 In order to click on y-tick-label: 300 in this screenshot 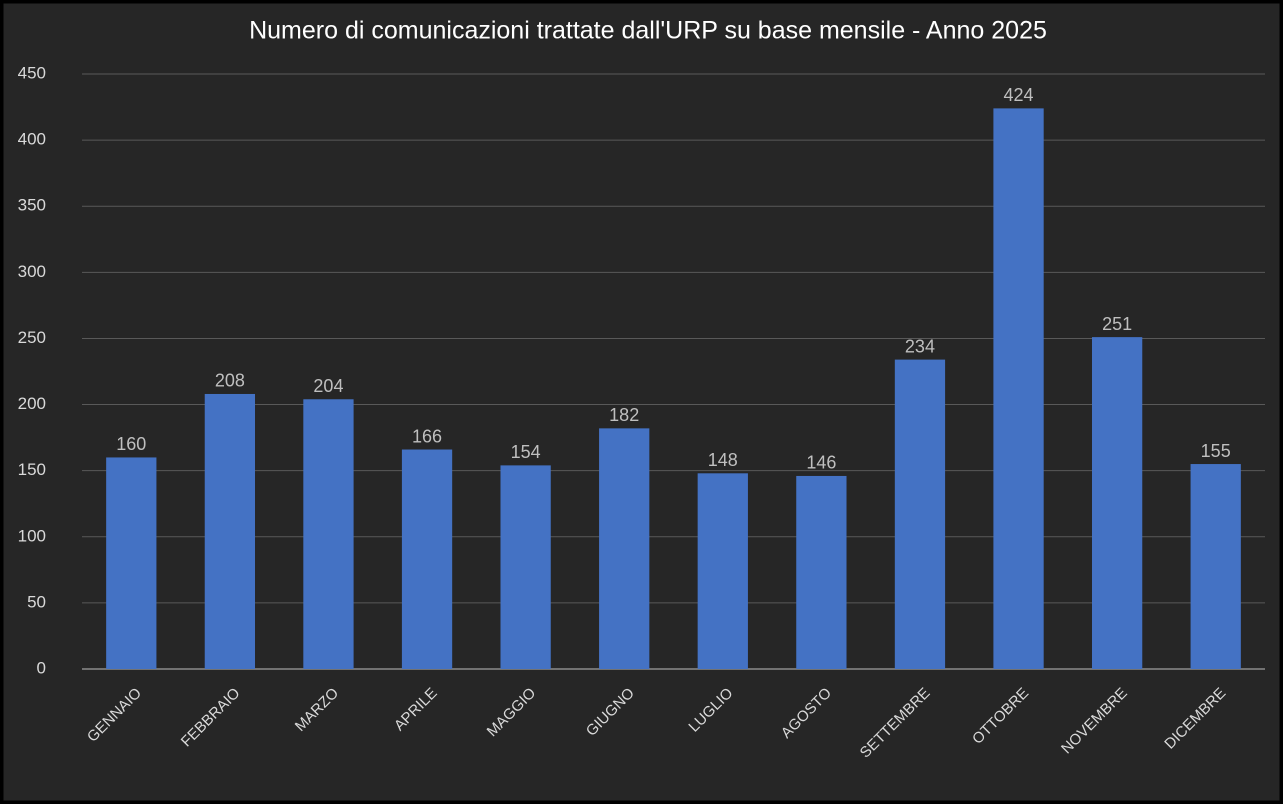, I will do `click(32, 271)`.